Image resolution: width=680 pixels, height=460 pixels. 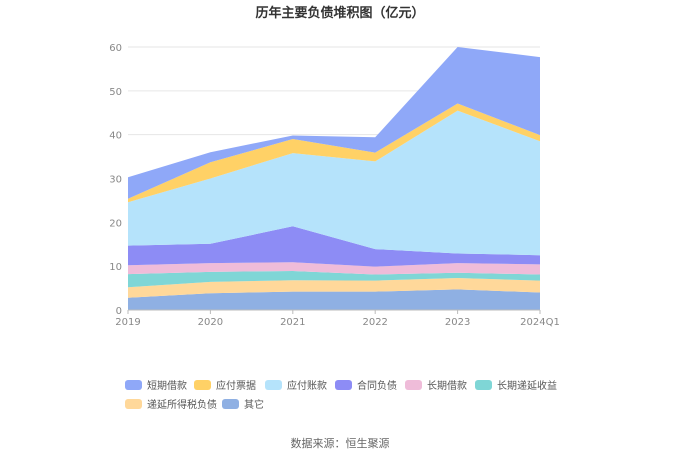 What do you see at coordinates (540, 322) in the screenshot?
I see `x-tick-label: 2024Q1` at bounding box center [540, 322].